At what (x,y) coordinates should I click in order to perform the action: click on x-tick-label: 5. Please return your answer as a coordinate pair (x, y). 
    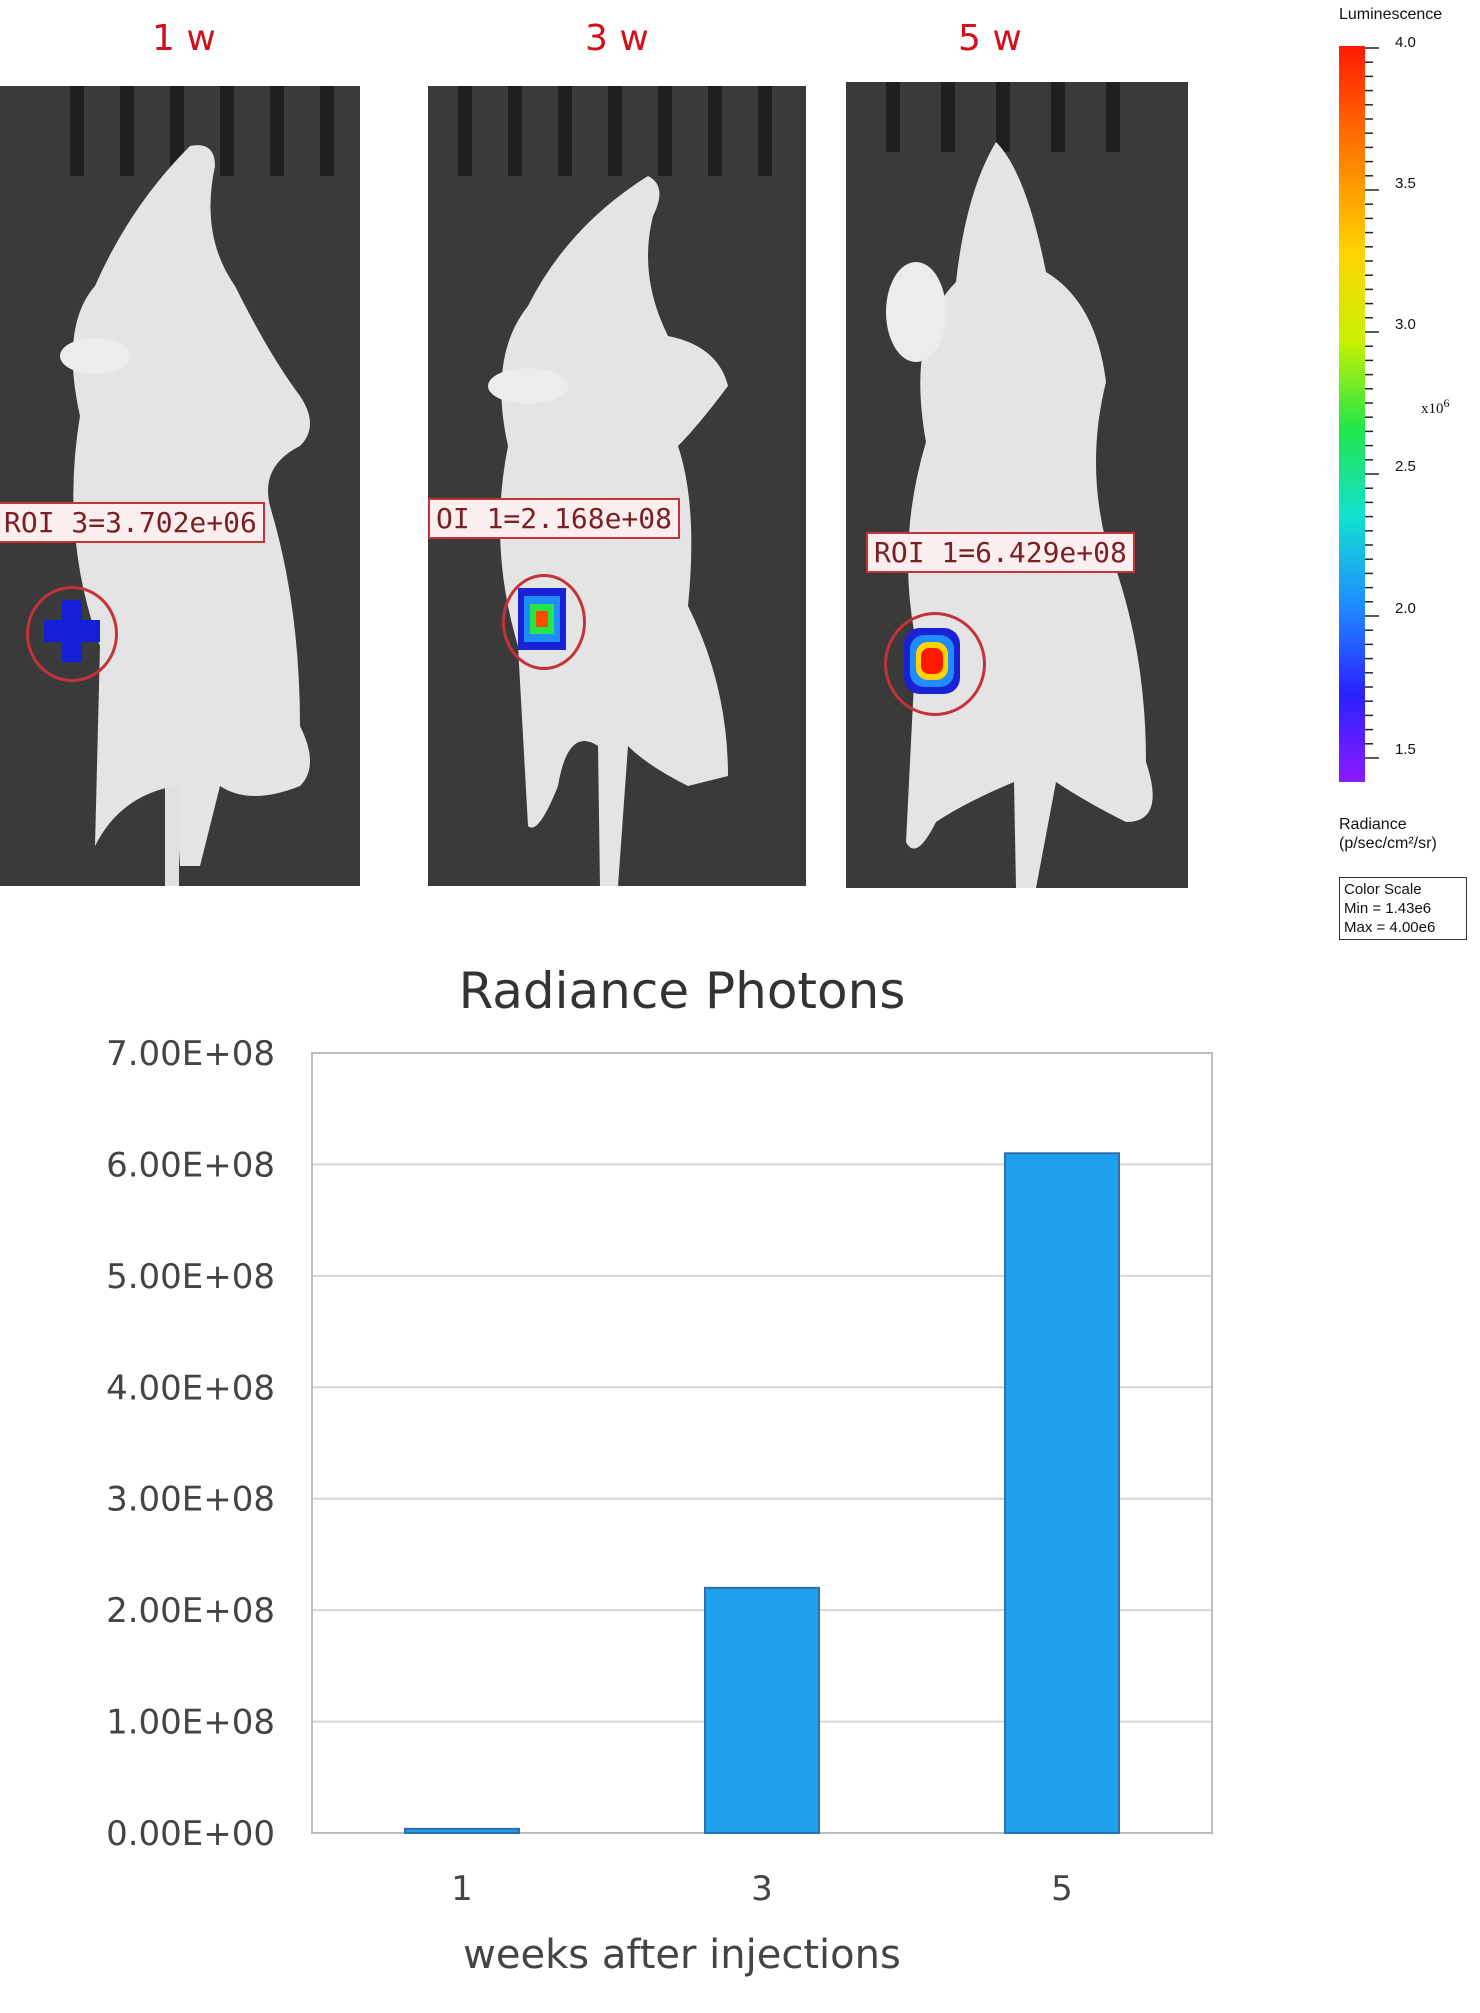
    Looking at the image, I should click on (1062, 1889).